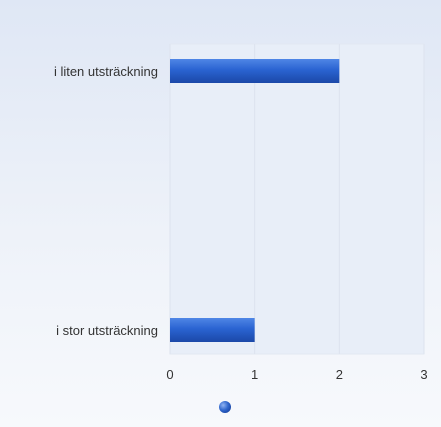 Image resolution: width=441 pixels, height=427 pixels. What do you see at coordinates (254, 374) in the screenshot?
I see `x-tick-label-1: 1` at bounding box center [254, 374].